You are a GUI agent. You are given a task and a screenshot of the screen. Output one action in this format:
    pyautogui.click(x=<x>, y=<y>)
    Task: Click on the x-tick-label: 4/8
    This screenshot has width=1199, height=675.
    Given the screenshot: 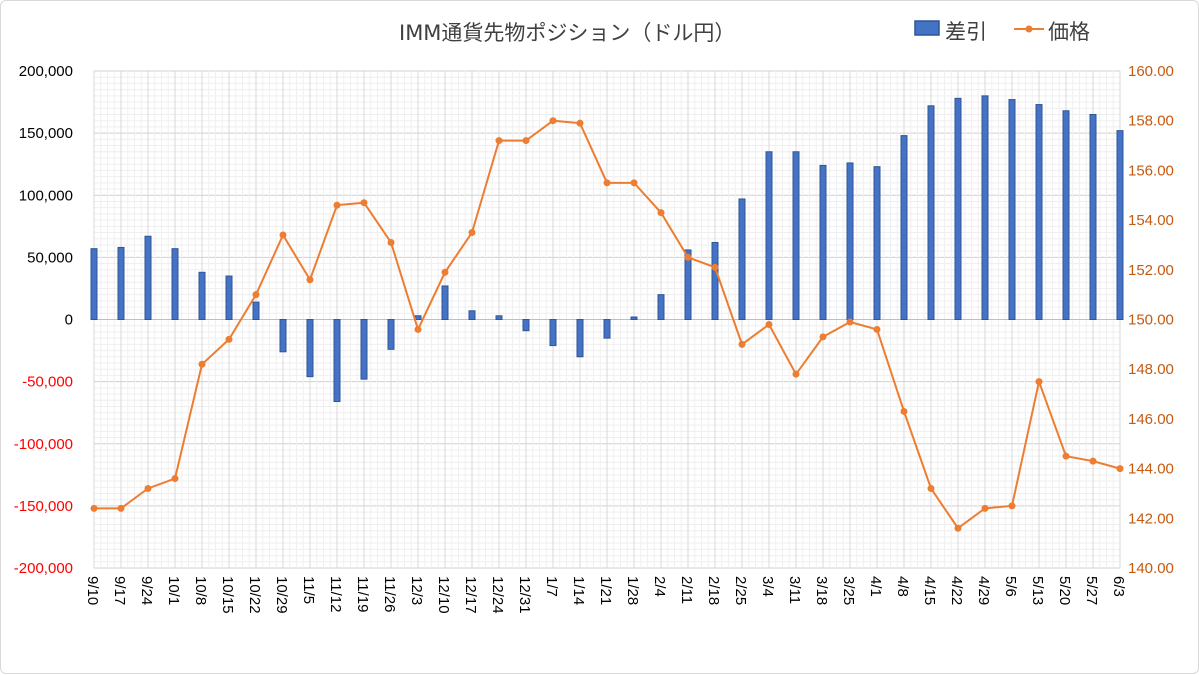 What is the action you would take?
    pyautogui.click(x=902, y=586)
    